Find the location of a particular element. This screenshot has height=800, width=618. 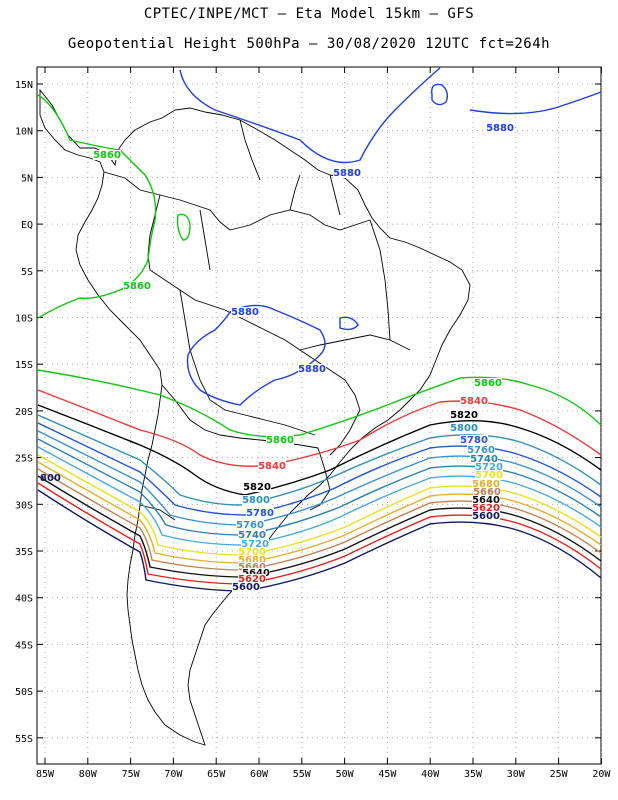

contour-label-5600-s: 5600 is located at coordinates (246, 587).